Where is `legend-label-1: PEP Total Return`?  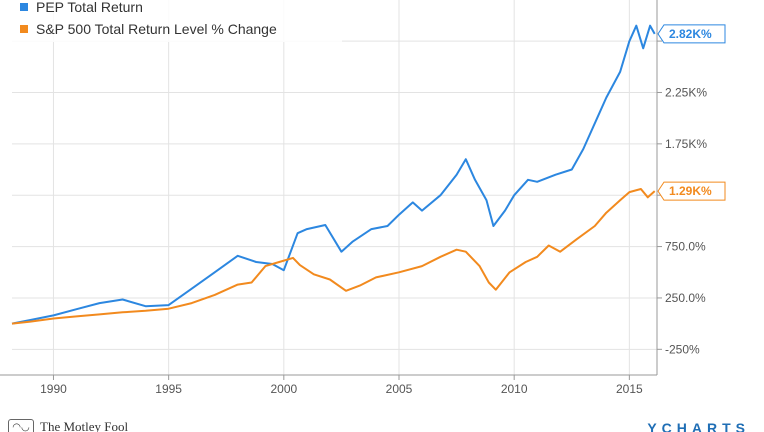 legend-label-1: PEP Total Return is located at coordinates (89, 7).